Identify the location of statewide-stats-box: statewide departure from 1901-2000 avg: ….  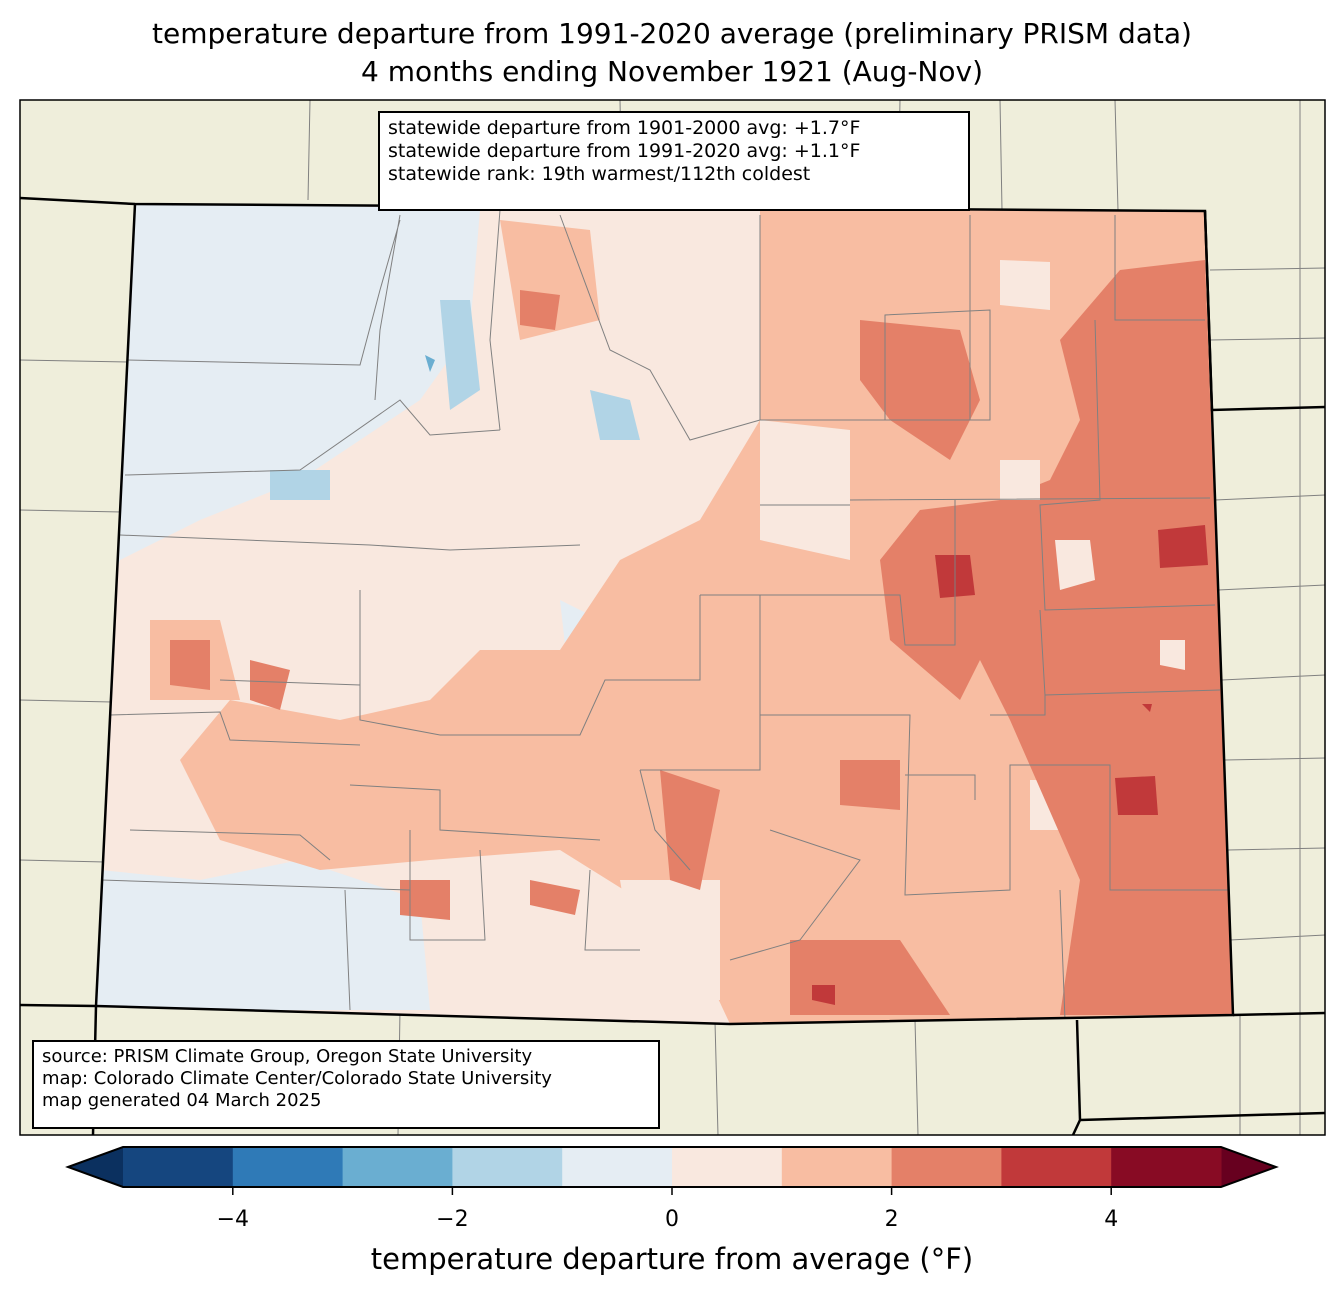
(674, 161).